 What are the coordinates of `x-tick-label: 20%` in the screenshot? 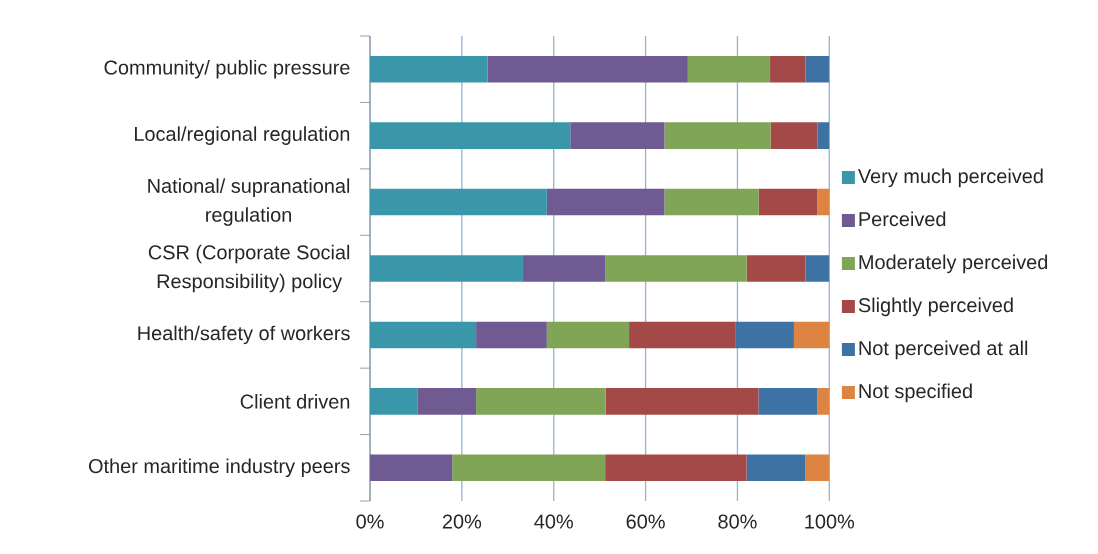 It's located at (462, 521).